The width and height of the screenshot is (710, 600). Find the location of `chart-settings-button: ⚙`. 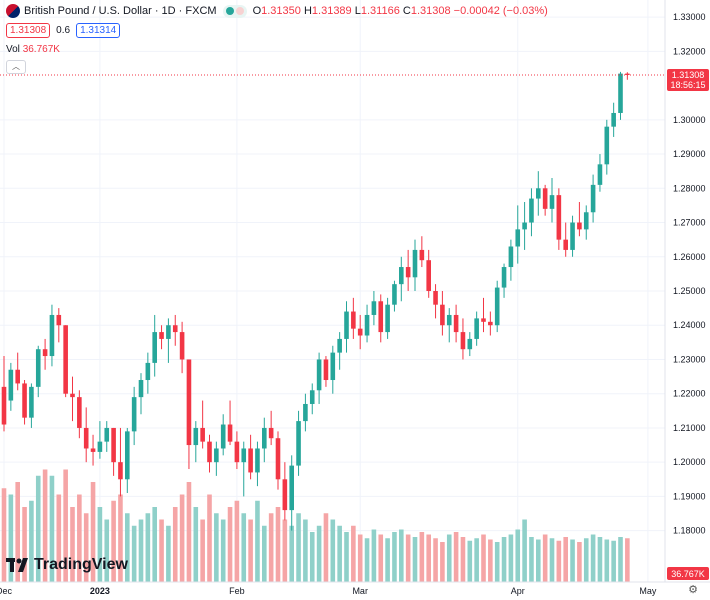

chart-settings-button: ⚙ is located at coordinates (693, 589).